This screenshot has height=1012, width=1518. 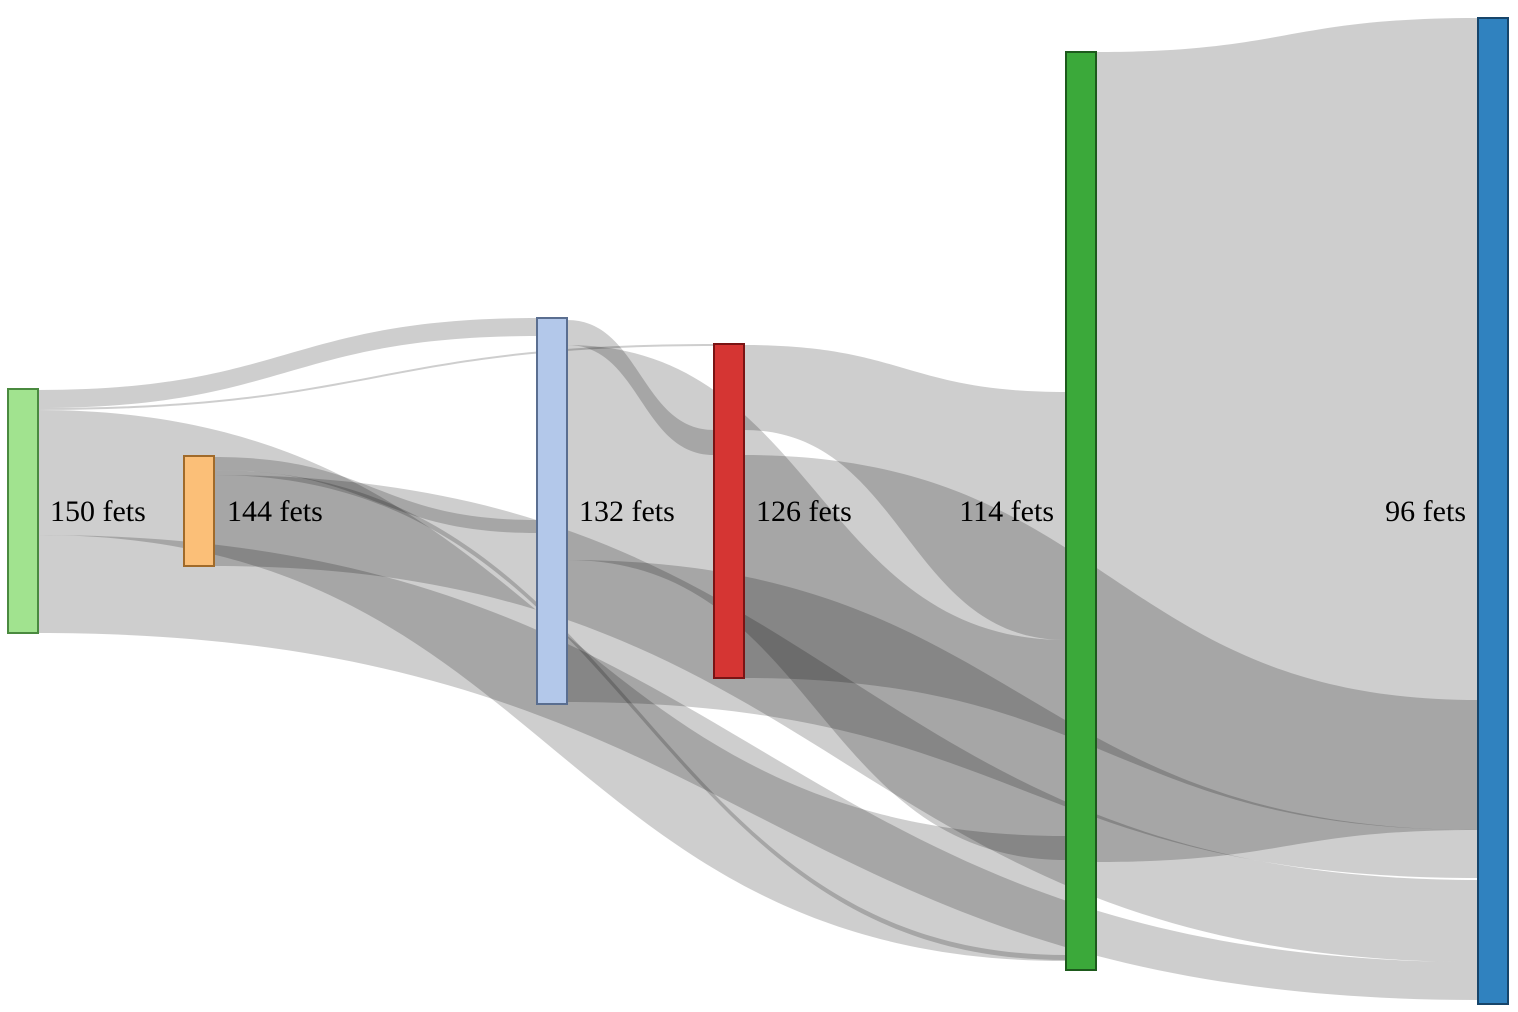 I want to click on node-132-fets, so click(x=552, y=511).